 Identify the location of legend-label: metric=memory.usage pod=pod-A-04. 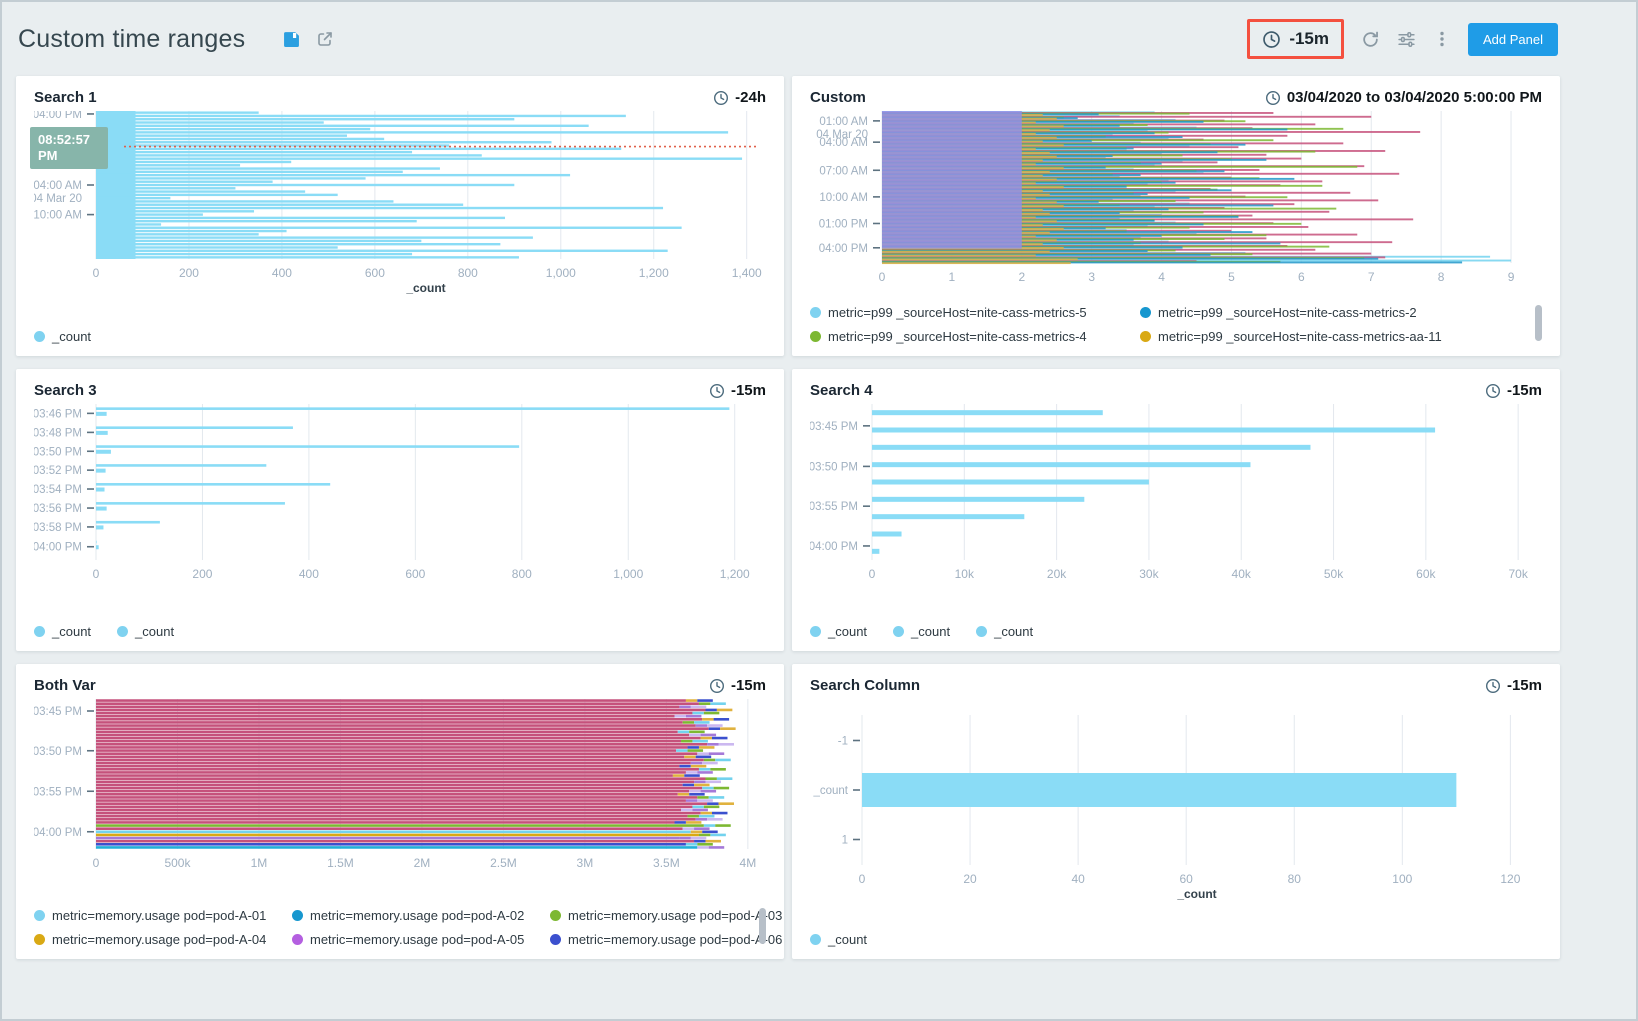
(159, 939).